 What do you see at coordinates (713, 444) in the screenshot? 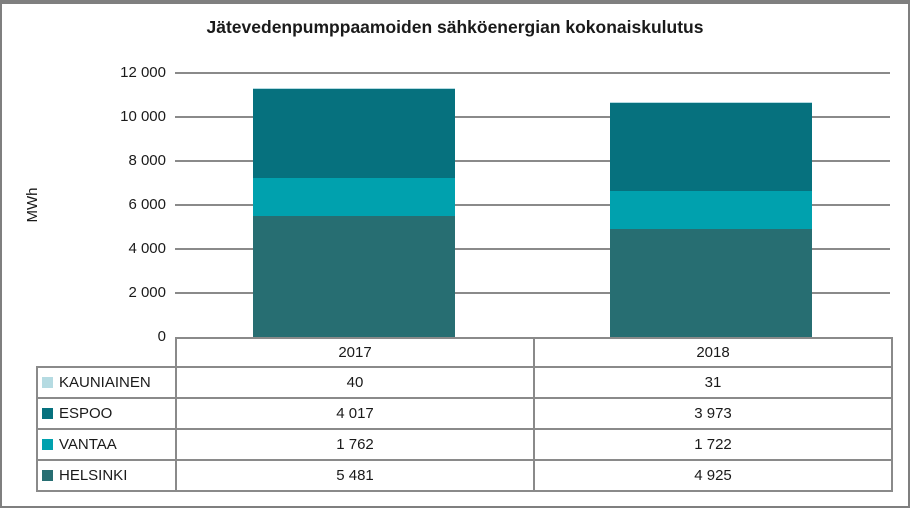
I see `table-value-vantaa-2018: 1 722` at bounding box center [713, 444].